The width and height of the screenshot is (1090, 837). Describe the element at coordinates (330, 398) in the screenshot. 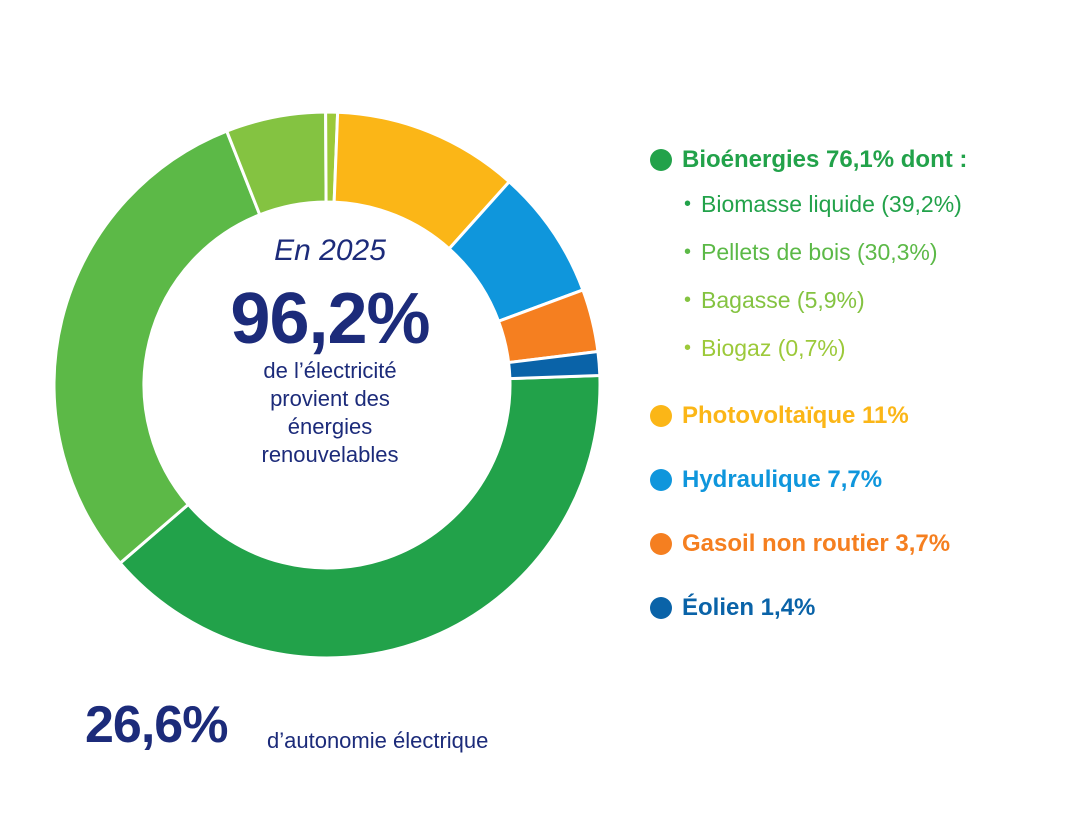

I see `center-desc-line: provient des` at that location.